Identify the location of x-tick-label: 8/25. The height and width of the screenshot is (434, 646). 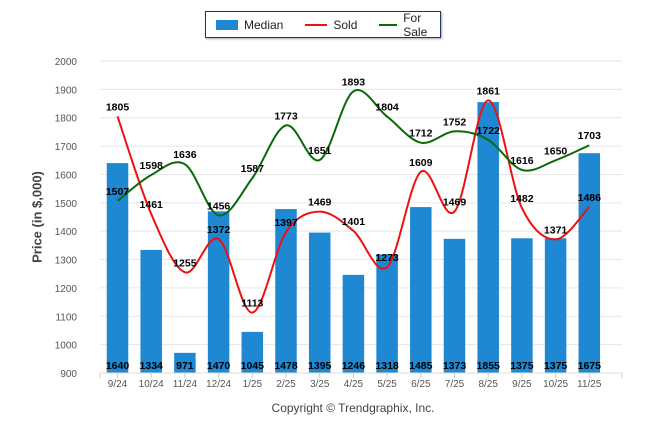
(488, 384).